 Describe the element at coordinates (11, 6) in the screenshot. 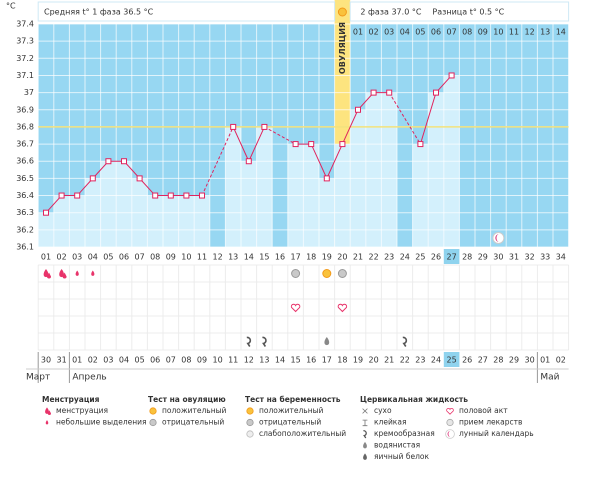

I see `y-axis-label: °C` at that location.